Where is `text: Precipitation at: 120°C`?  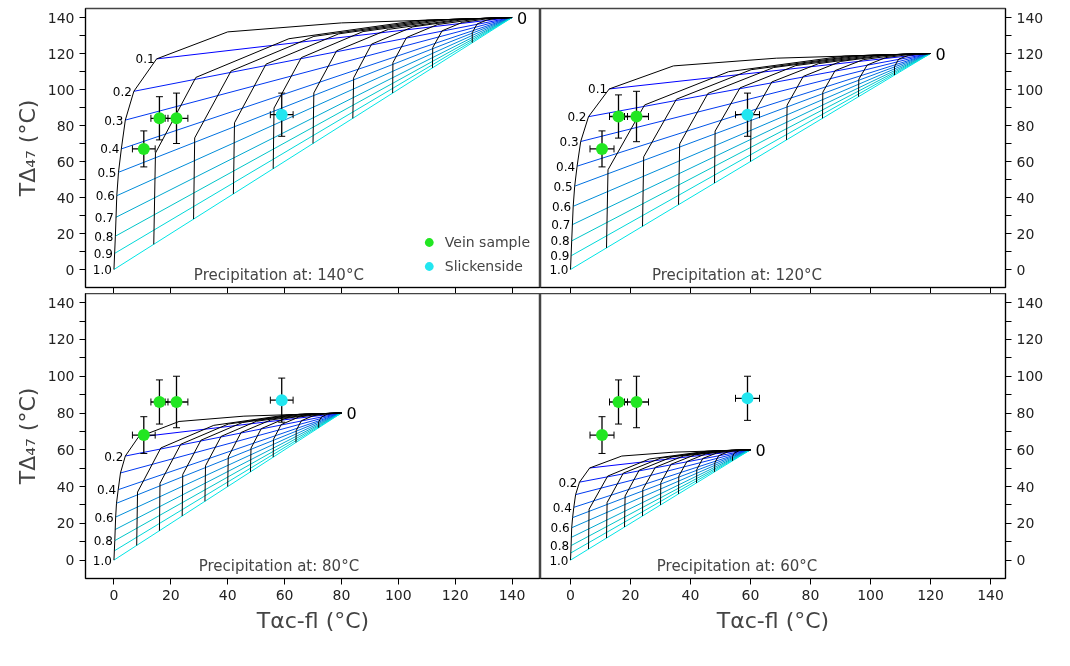 text: Precipitation at: 120°C is located at coordinates (737, 274).